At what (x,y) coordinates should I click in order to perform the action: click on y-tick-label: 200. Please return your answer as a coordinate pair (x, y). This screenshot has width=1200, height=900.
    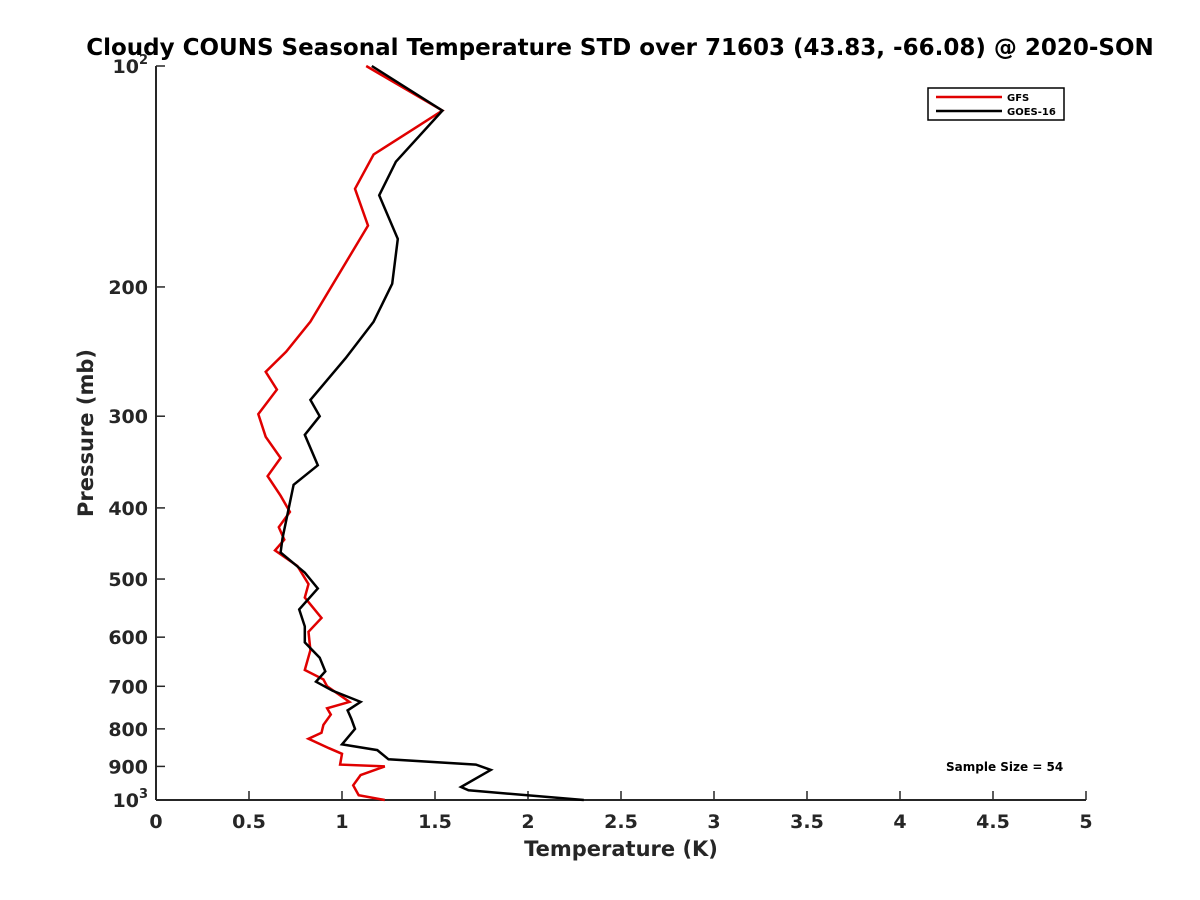
    Looking at the image, I should click on (128, 288).